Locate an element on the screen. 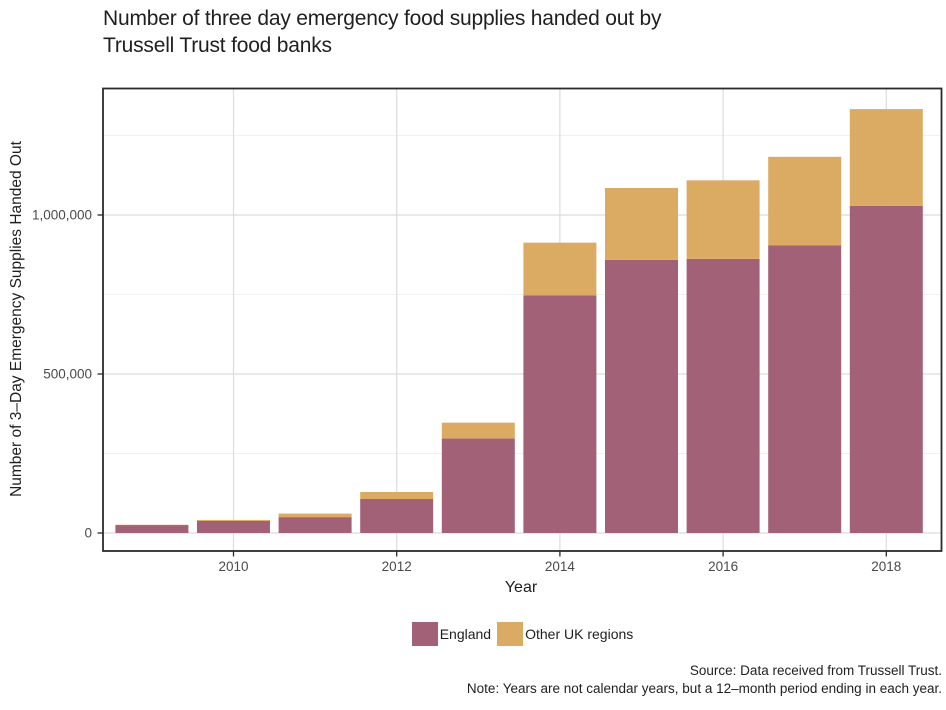 The width and height of the screenshot is (946, 710). bar-england-2009 is located at coordinates (152, 529).